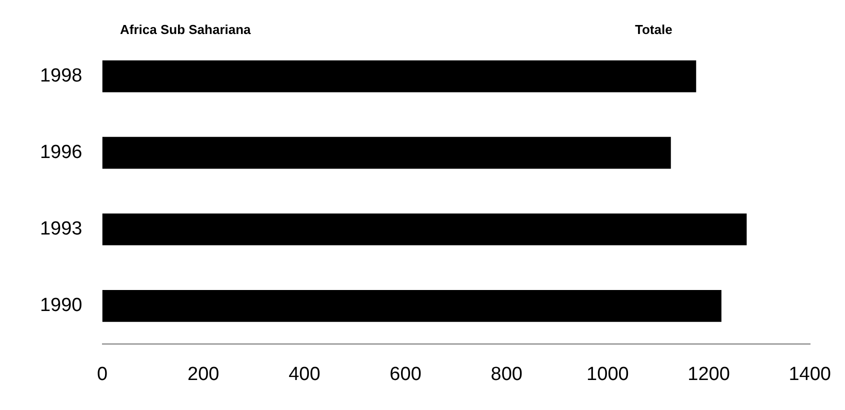  I want to click on text: Africa Sub Sahariana, so click(185, 29).